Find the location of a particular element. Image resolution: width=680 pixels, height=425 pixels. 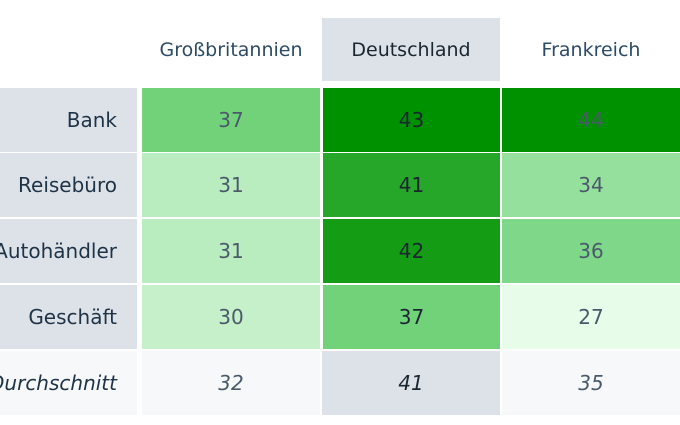

heatmap-cell: 34 is located at coordinates (591, 185).